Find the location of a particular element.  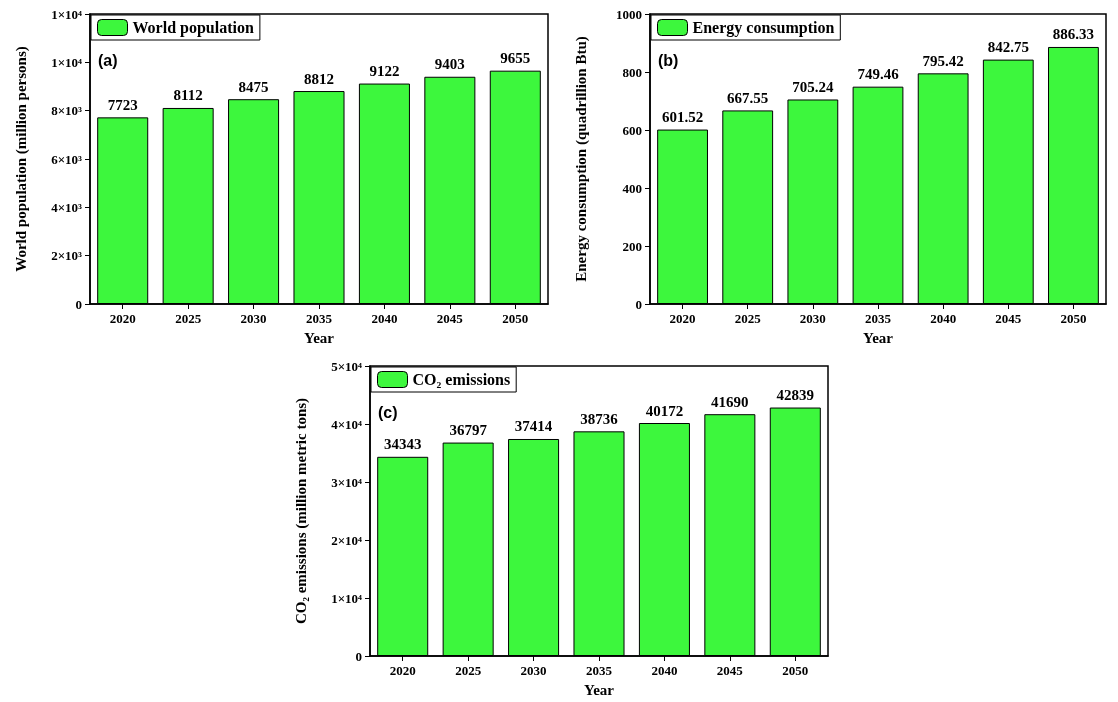

data-label: 36797 is located at coordinates (468, 430).